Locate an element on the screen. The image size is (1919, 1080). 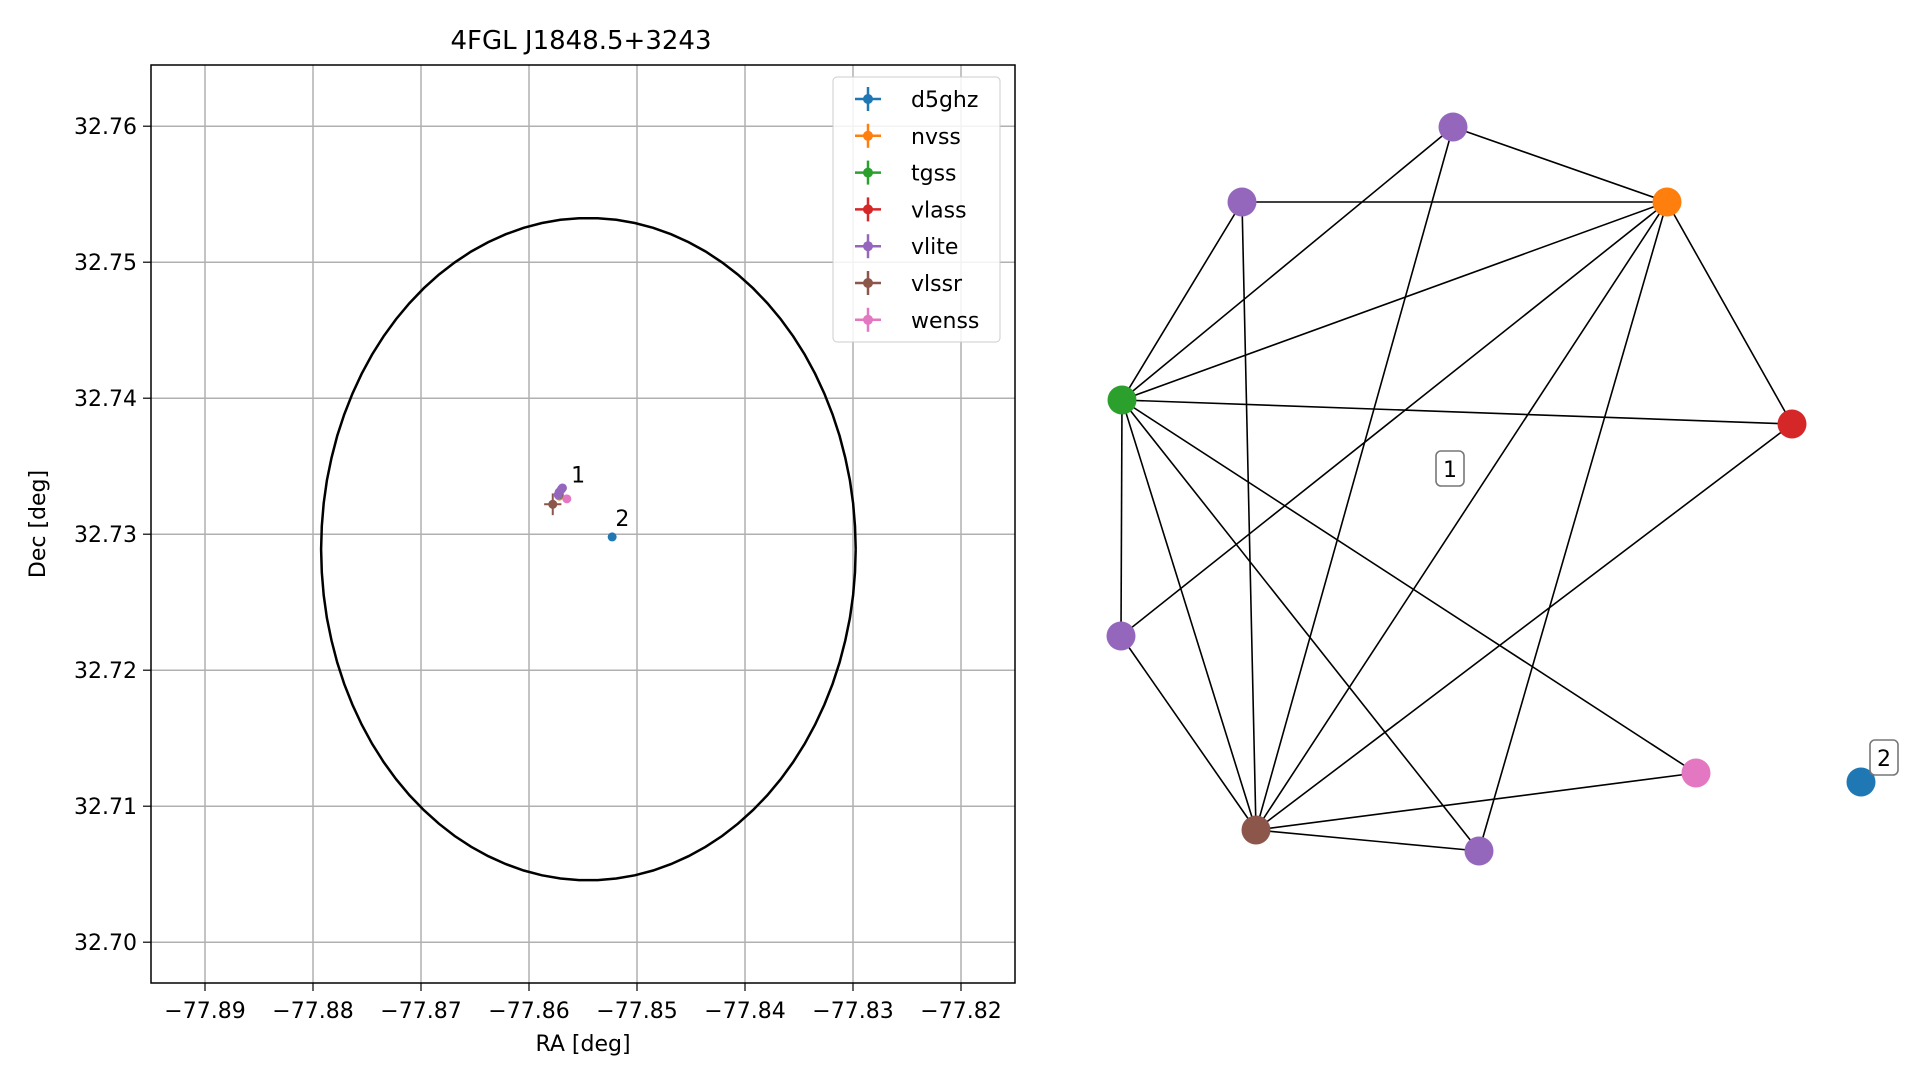
legend-label: nvss is located at coordinates (936, 137).